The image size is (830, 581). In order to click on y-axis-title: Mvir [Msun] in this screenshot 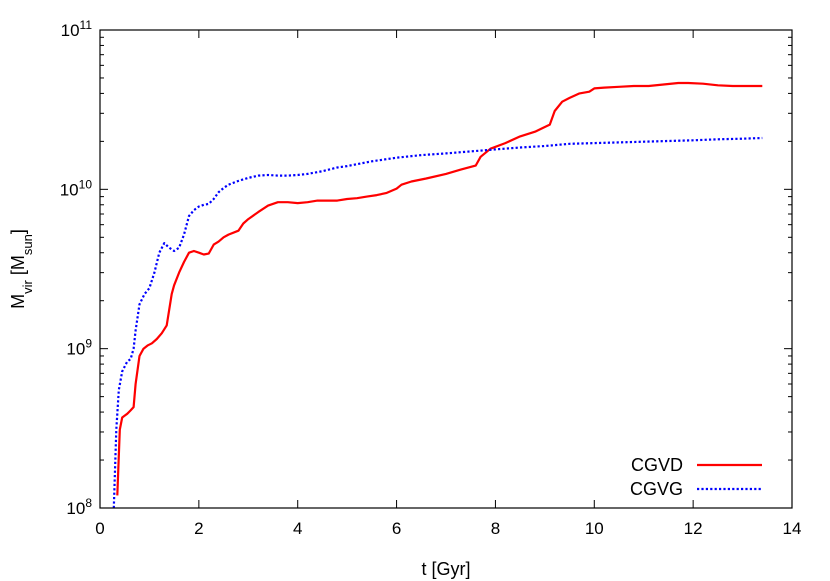, I will do `click(21, 269)`.